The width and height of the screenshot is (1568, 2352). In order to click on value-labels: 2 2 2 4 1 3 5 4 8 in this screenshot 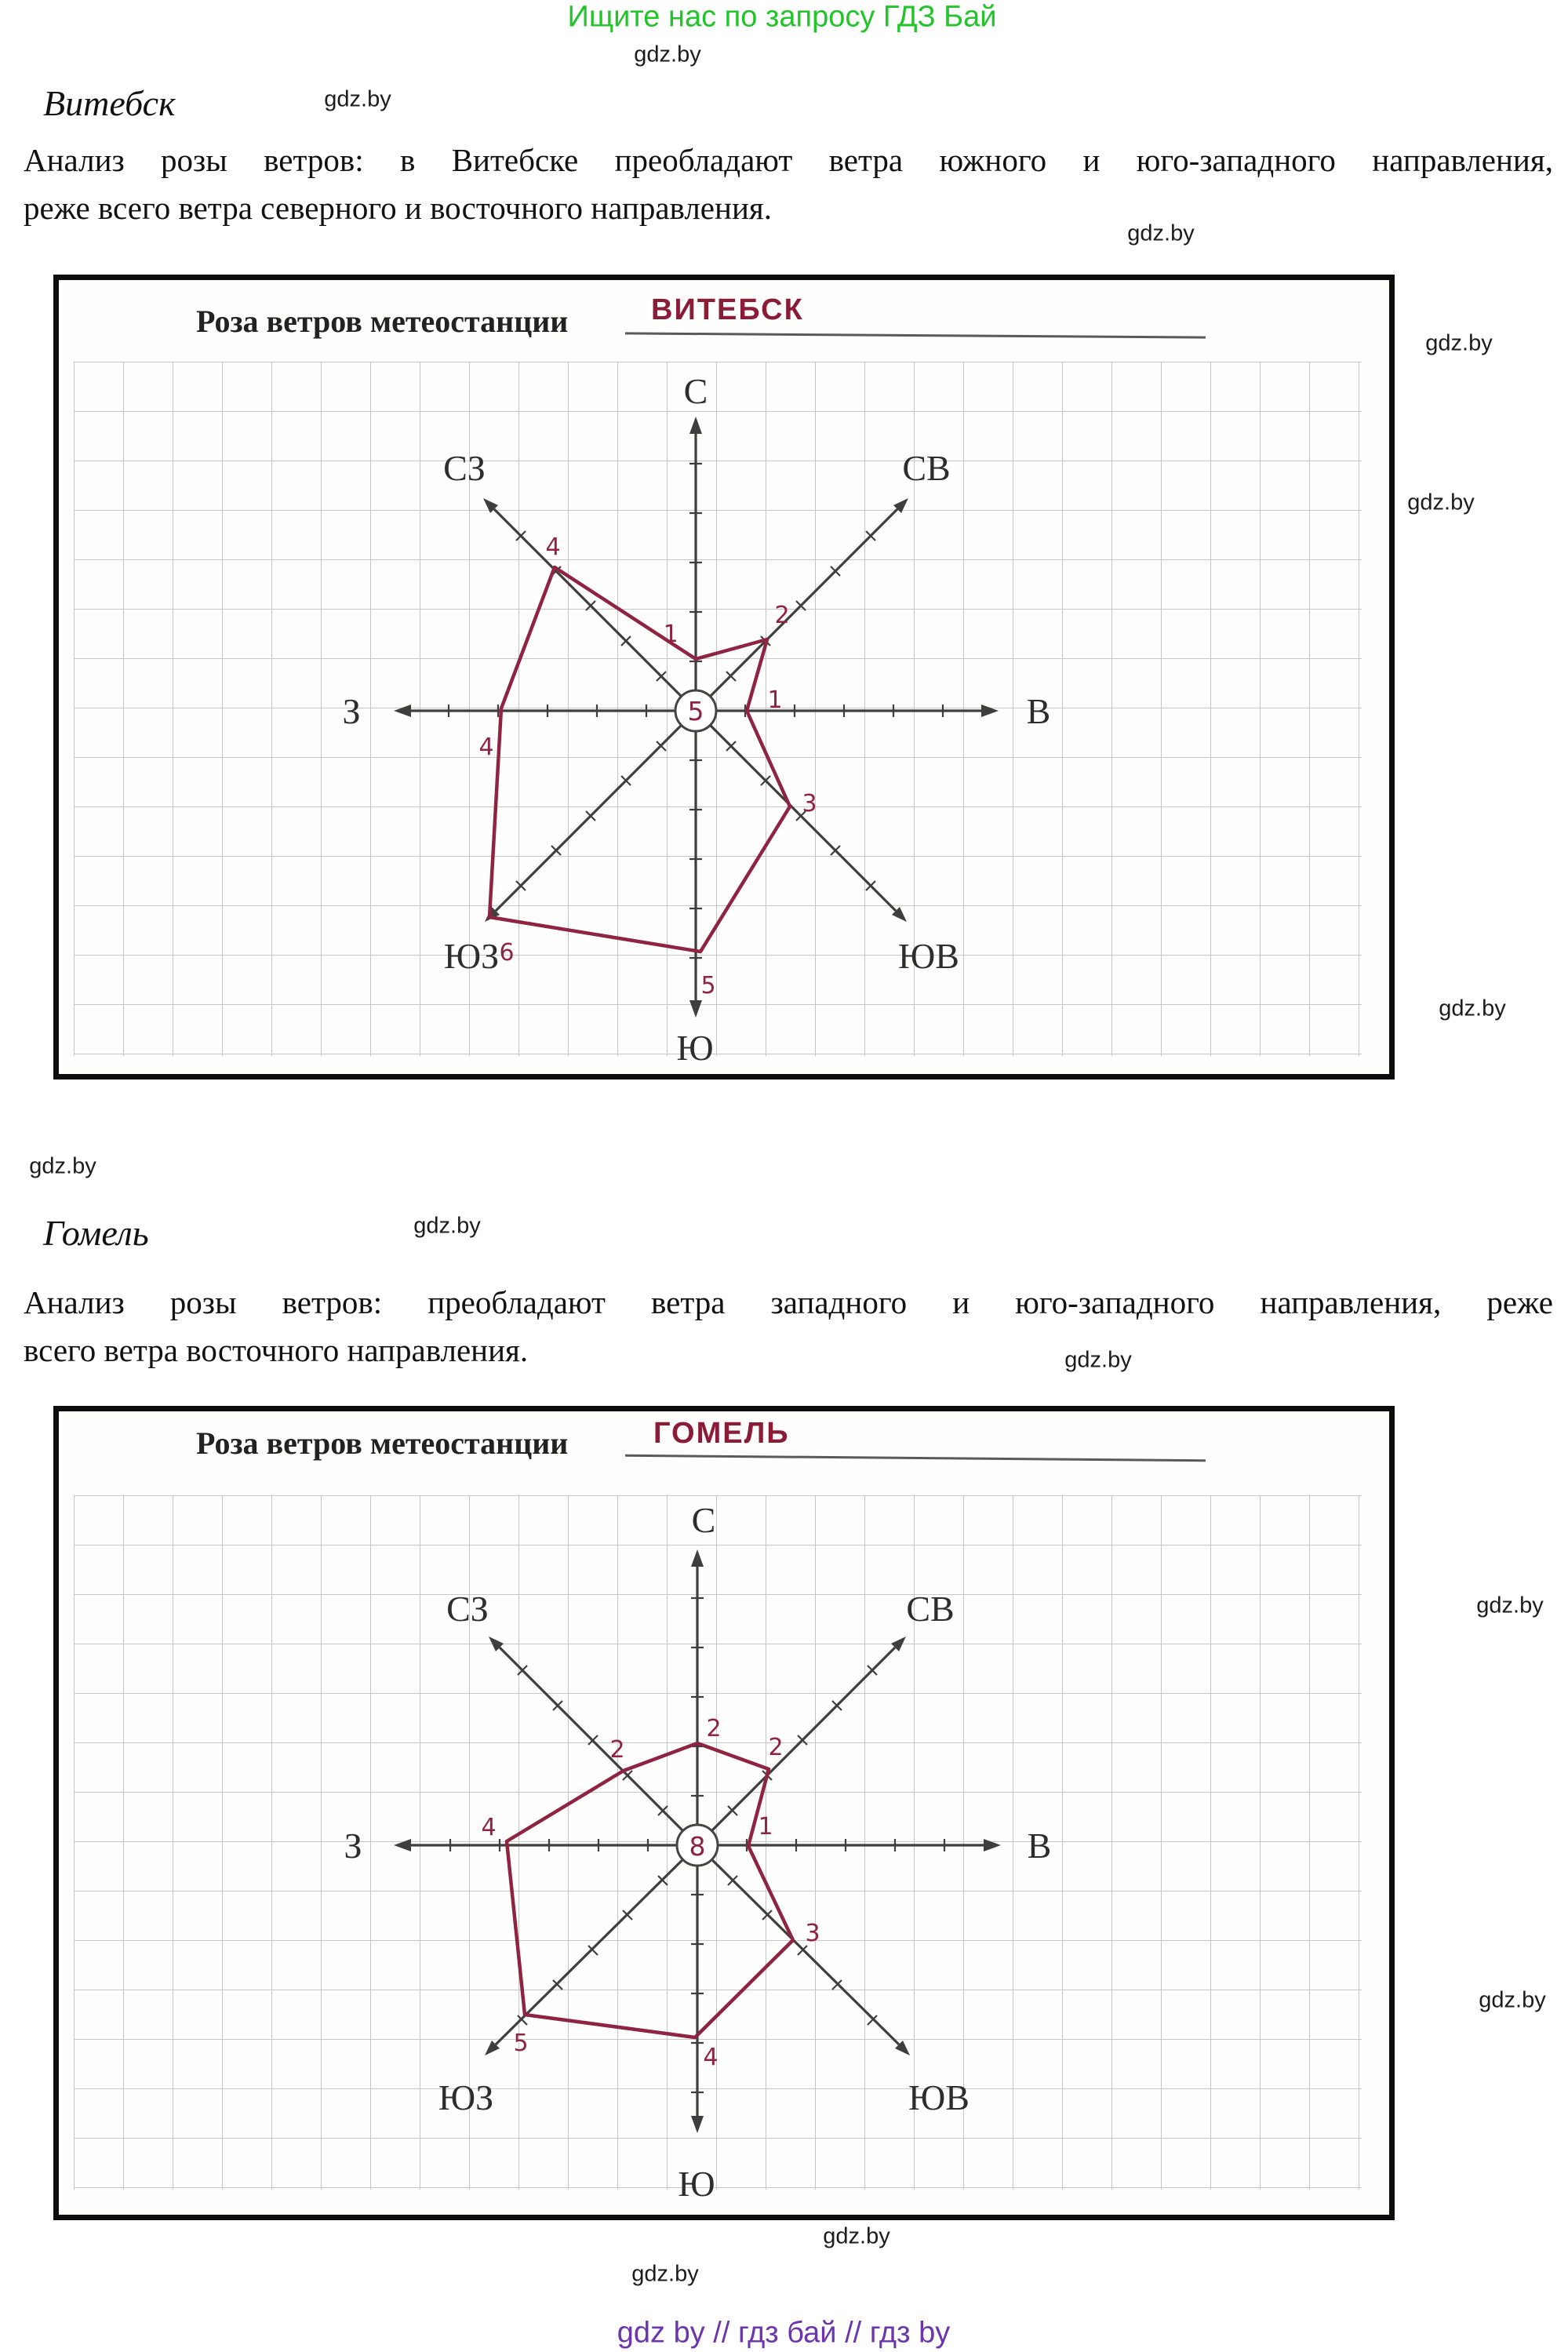, I will do `click(650, 1893)`.